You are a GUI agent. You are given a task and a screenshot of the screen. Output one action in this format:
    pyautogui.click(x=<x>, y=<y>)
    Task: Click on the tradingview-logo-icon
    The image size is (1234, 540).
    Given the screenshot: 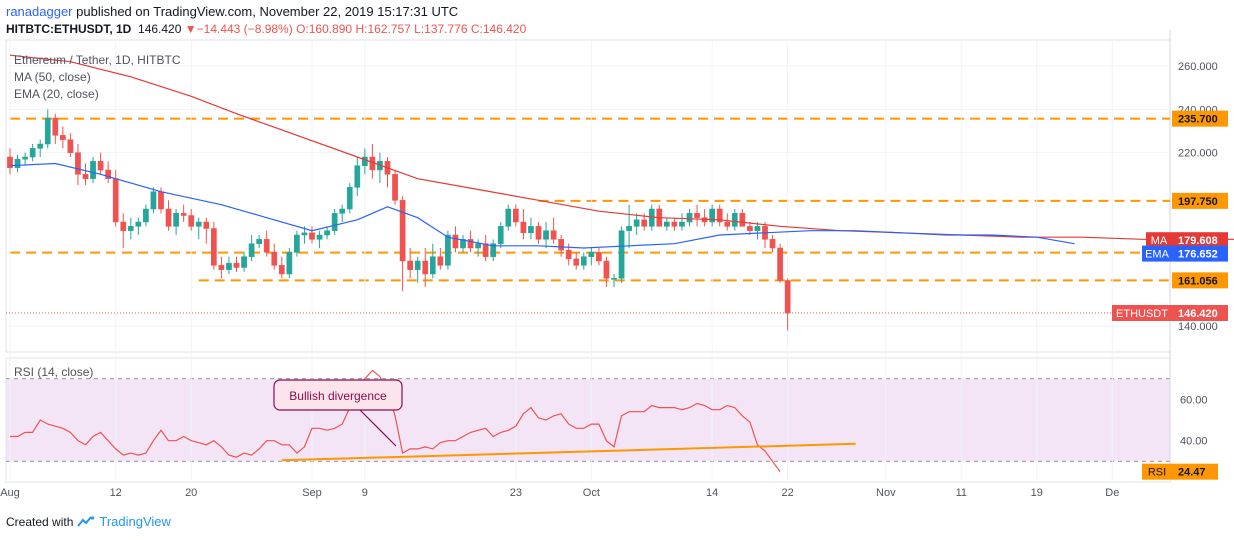 What is the action you would take?
    pyautogui.click(x=86, y=521)
    